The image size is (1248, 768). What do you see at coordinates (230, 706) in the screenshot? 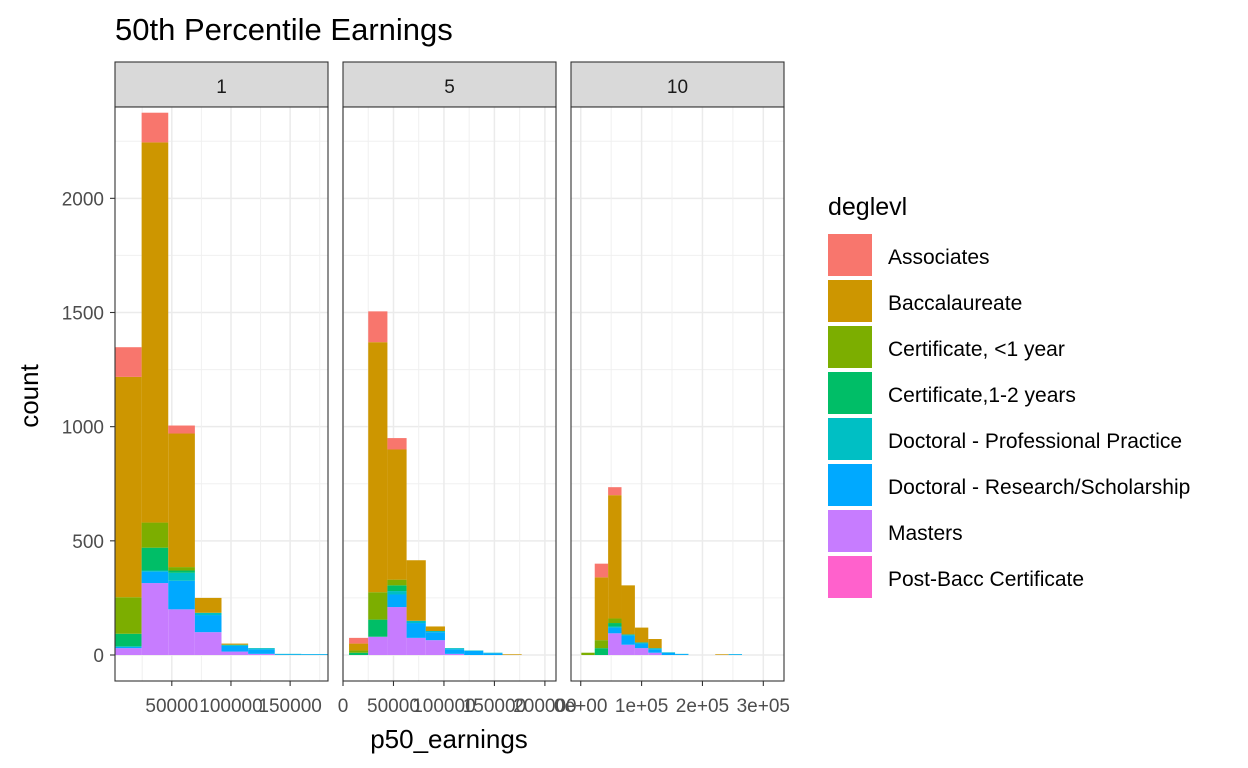
I see `x-tick-label: 100000` at bounding box center [230, 706].